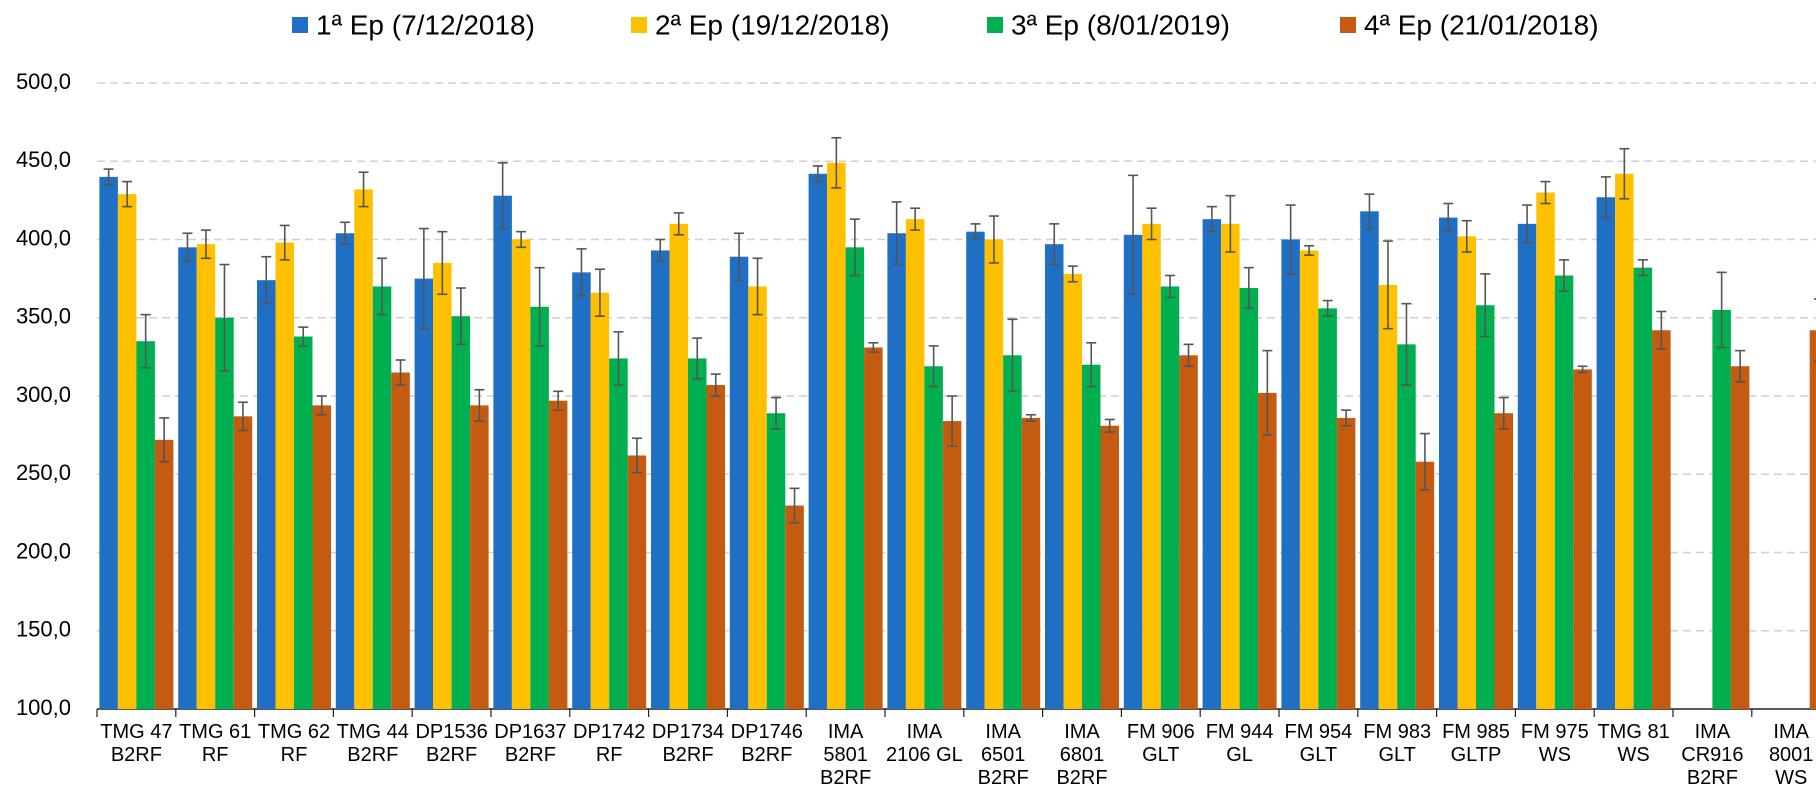  Describe the element at coordinates (1712, 755) in the screenshot. I see `x-tick-label: IMA CR916 B2RF` at that location.